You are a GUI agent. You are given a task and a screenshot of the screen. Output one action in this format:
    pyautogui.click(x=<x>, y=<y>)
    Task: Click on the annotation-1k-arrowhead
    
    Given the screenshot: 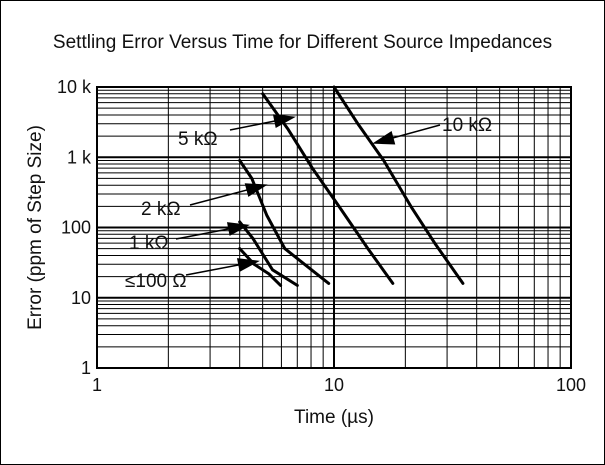 What is the action you would take?
    pyautogui.click(x=238, y=229)
    